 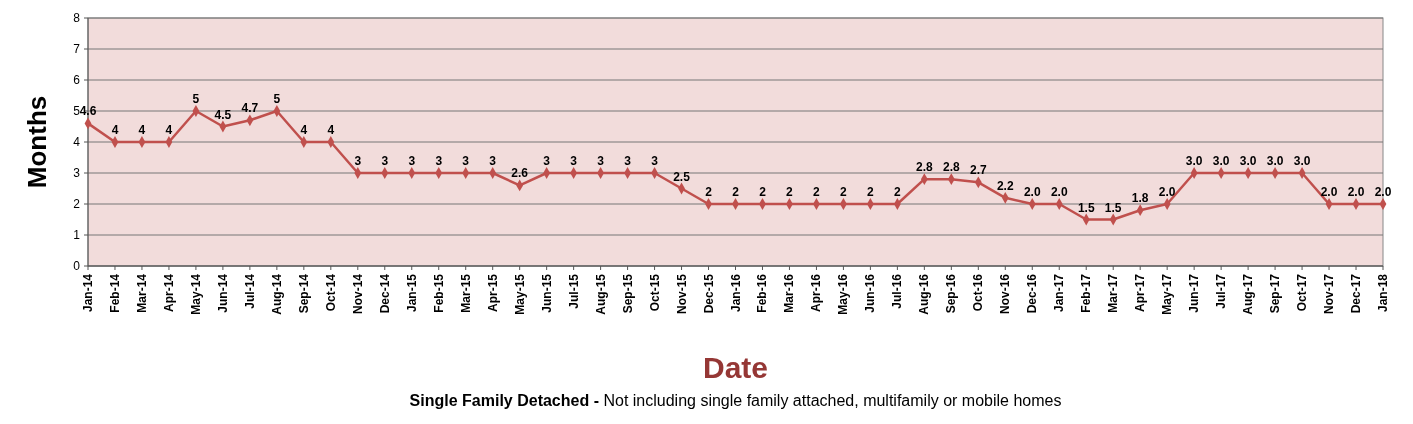 I want to click on x-tick-label: Jul-16, so click(x=897, y=291).